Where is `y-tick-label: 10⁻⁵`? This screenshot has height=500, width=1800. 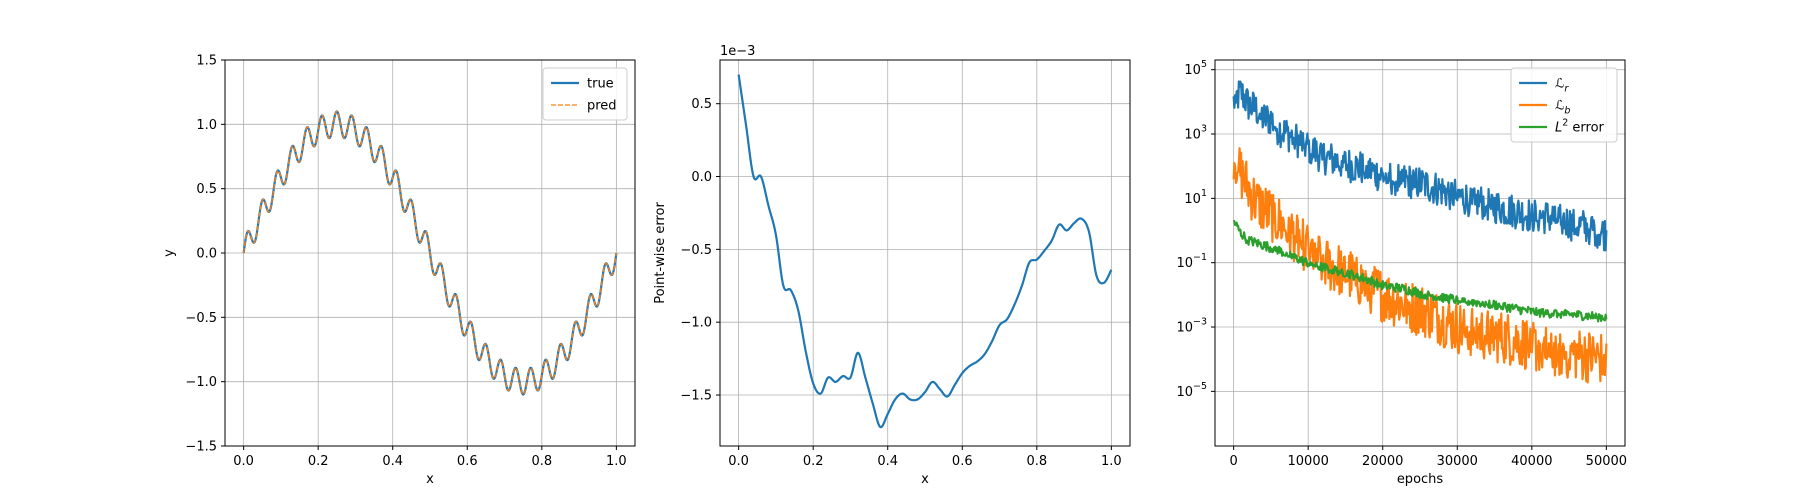
y-tick-label: 10⁻⁵ is located at coordinates (1191, 390).